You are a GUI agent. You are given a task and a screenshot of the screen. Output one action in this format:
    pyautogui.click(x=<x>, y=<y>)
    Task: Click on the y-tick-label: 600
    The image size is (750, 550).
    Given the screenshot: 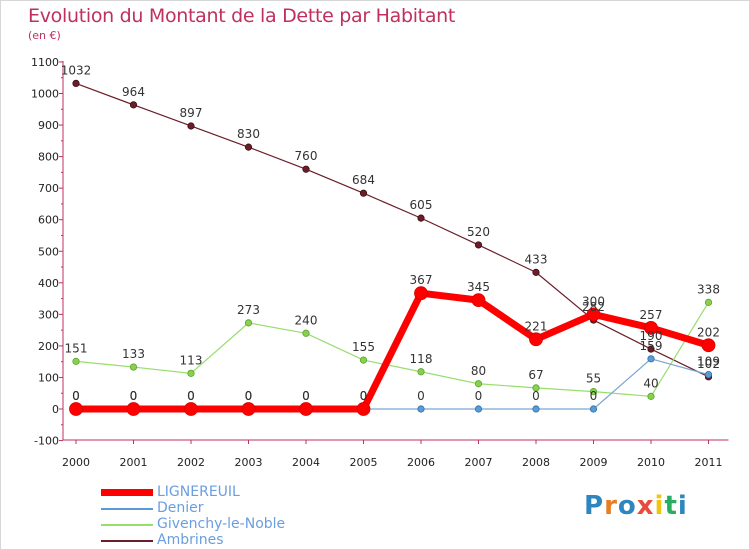 What is the action you would take?
    pyautogui.click(x=48, y=220)
    